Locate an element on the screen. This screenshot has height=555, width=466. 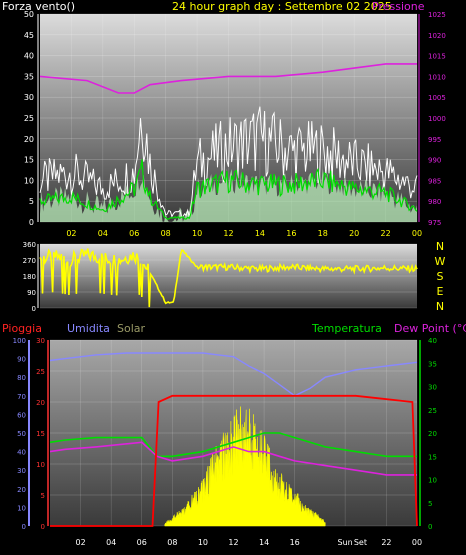
wind-y-tick: 15 is located at coordinates (29, 160).